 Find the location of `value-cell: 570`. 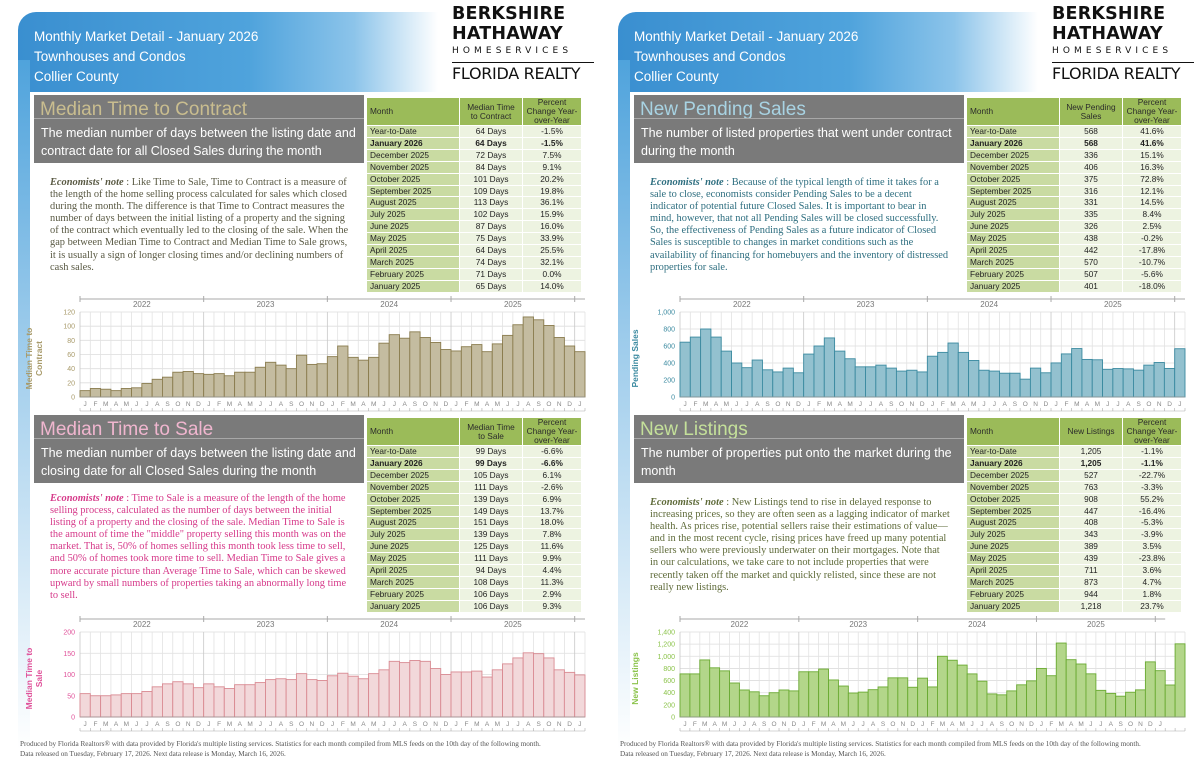

value-cell: 570 is located at coordinates (1091, 262).